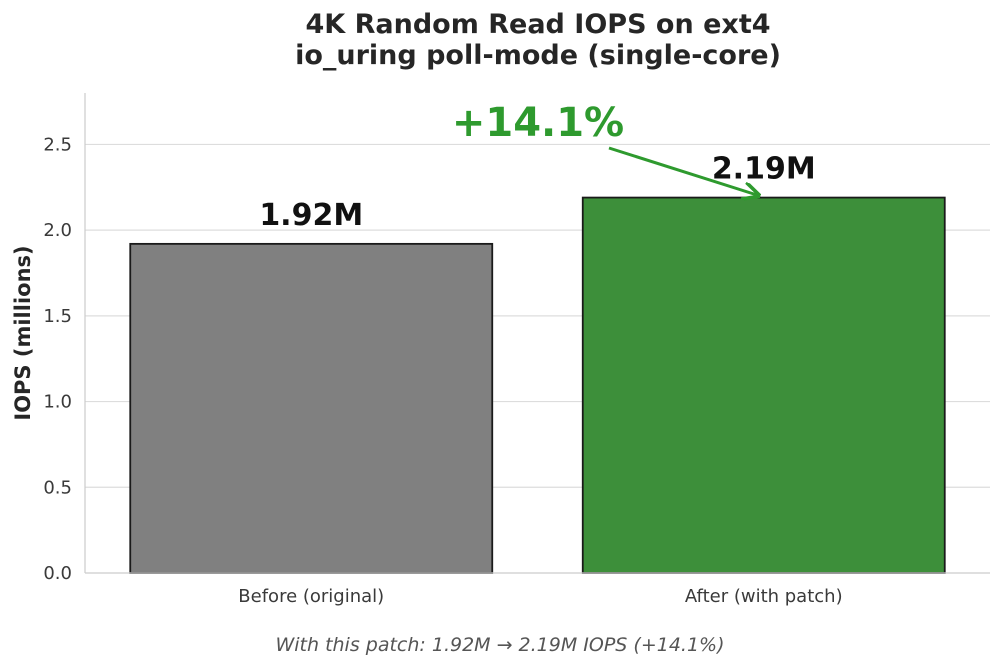 The width and height of the screenshot is (1000, 666). Describe the element at coordinates (57, 316) in the screenshot. I see `y-tick-label: 1.5` at that location.